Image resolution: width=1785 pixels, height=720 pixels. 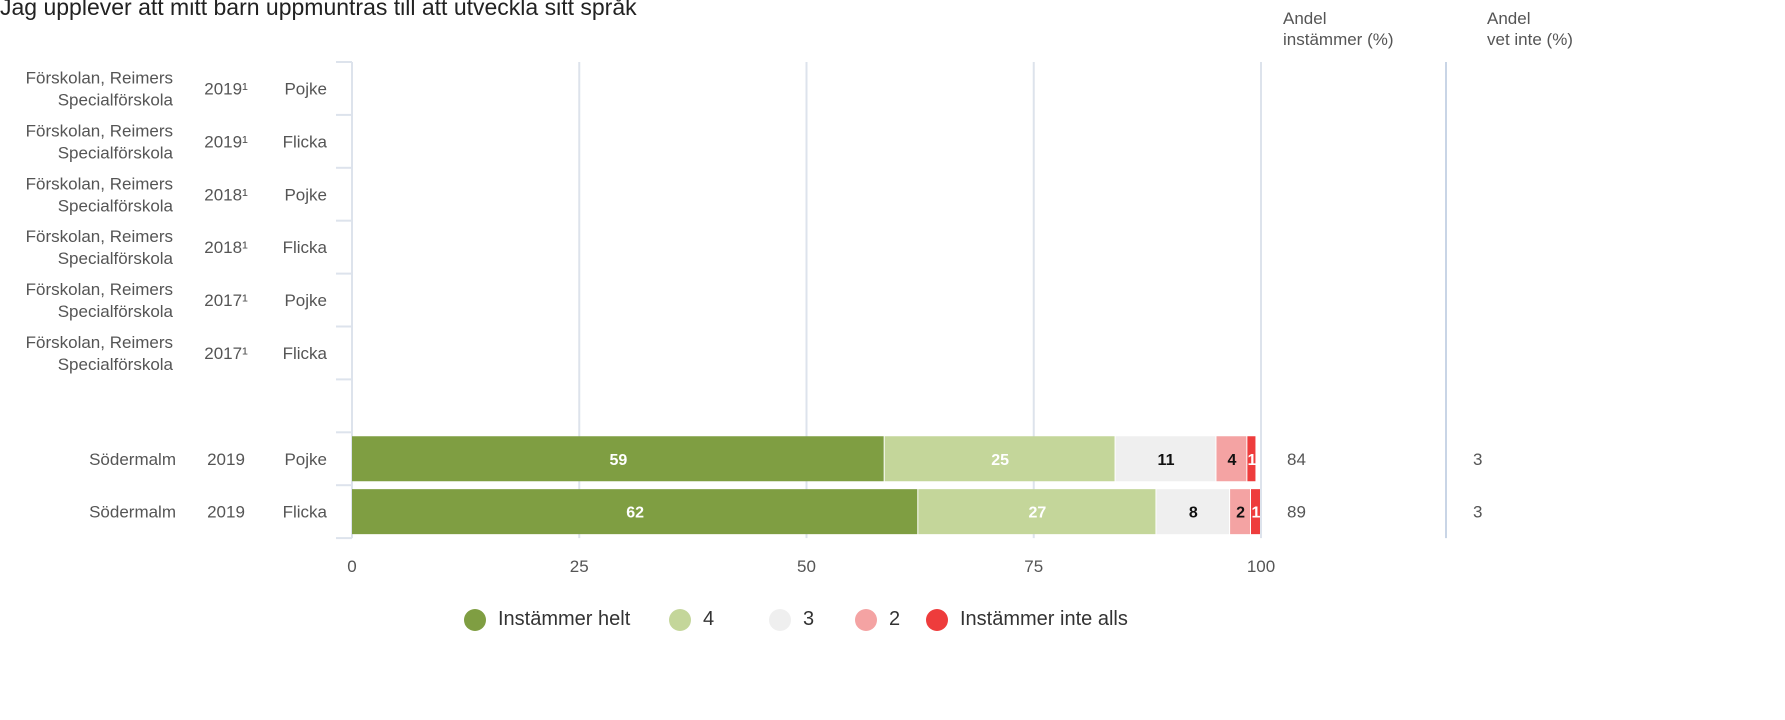 I want to click on dontknow-header-line1: Andel, so click(x=1509, y=18).